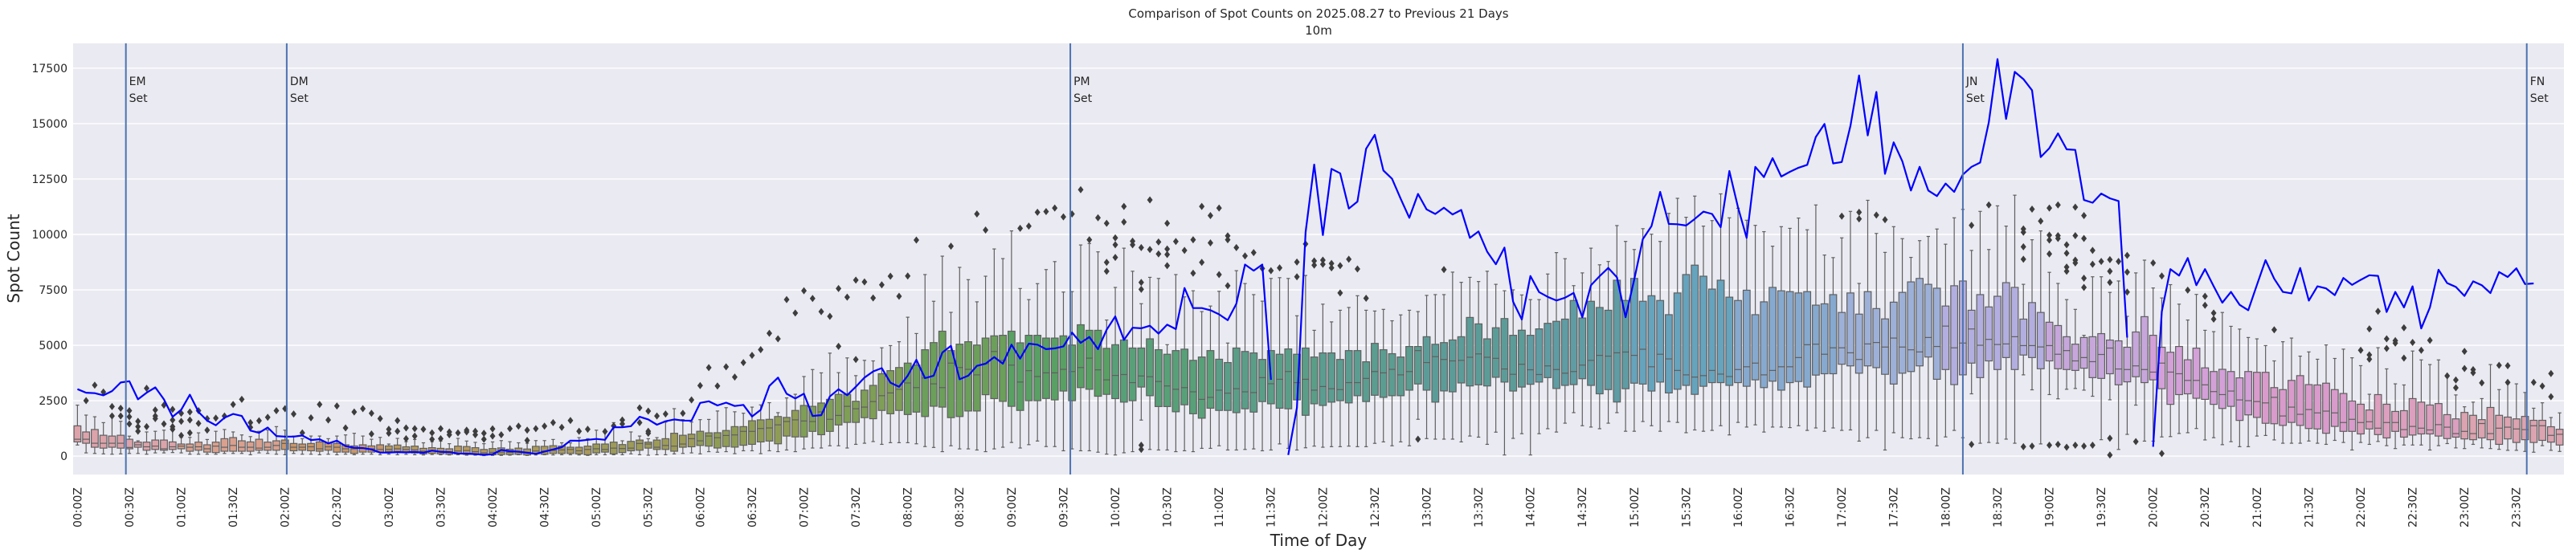 The height and width of the screenshot is (558, 2576). I want to click on x-tick-label: 13:30Z, so click(1480, 507).